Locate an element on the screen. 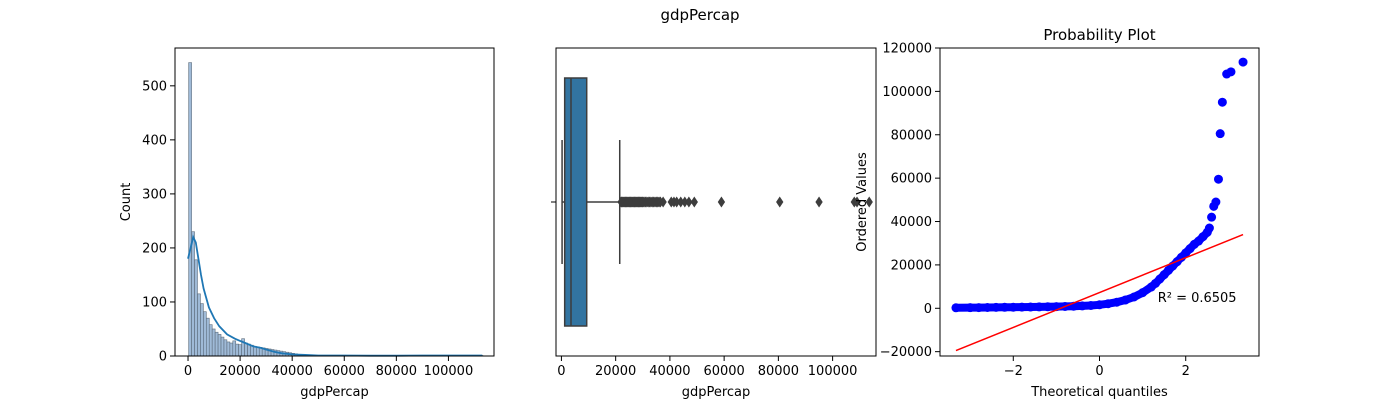 The width and height of the screenshot is (1400, 400). probability-fit-line is located at coordinates (1099, 292).